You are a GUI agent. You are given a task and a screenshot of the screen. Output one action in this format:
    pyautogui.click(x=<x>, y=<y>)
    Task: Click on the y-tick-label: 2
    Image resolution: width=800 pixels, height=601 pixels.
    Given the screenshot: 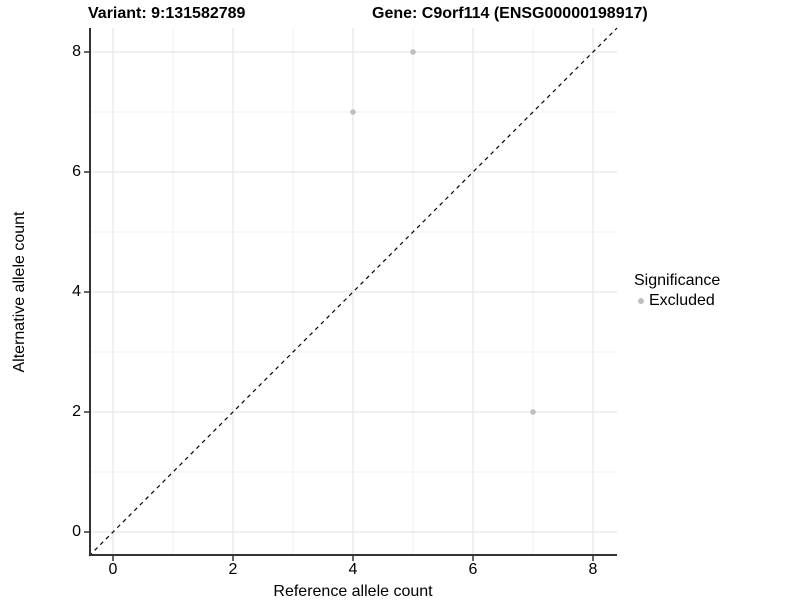 What is the action you would take?
    pyautogui.click(x=76, y=411)
    